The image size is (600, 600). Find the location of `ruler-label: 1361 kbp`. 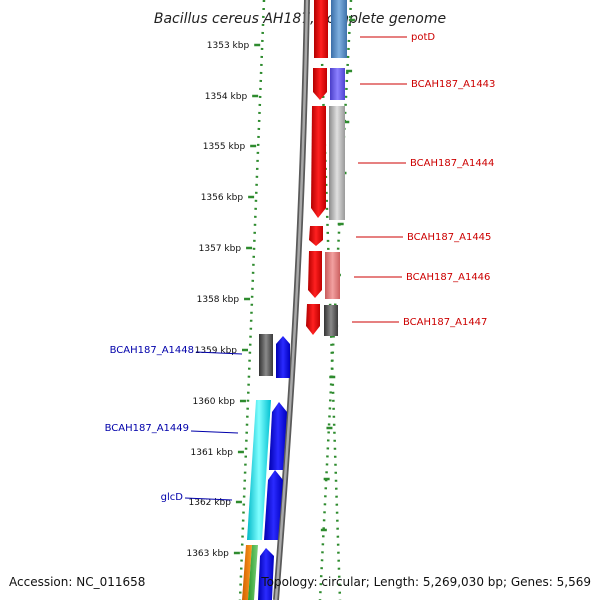

ruler-label: 1361 kbp is located at coordinates (212, 453).